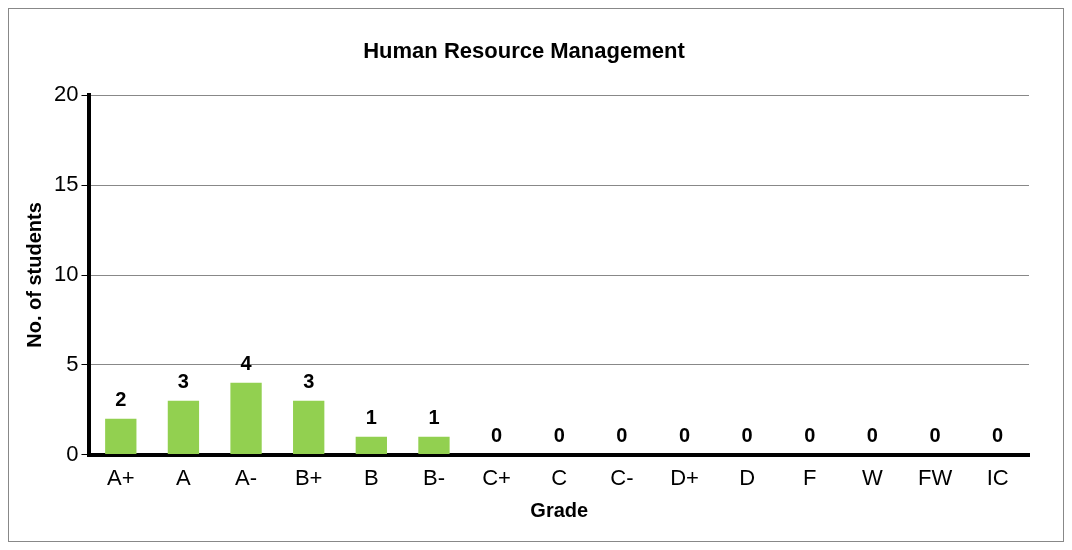  What do you see at coordinates (121, 399) in the screenshot?
I see `data-label: 2` at bounding box center [121, 399].